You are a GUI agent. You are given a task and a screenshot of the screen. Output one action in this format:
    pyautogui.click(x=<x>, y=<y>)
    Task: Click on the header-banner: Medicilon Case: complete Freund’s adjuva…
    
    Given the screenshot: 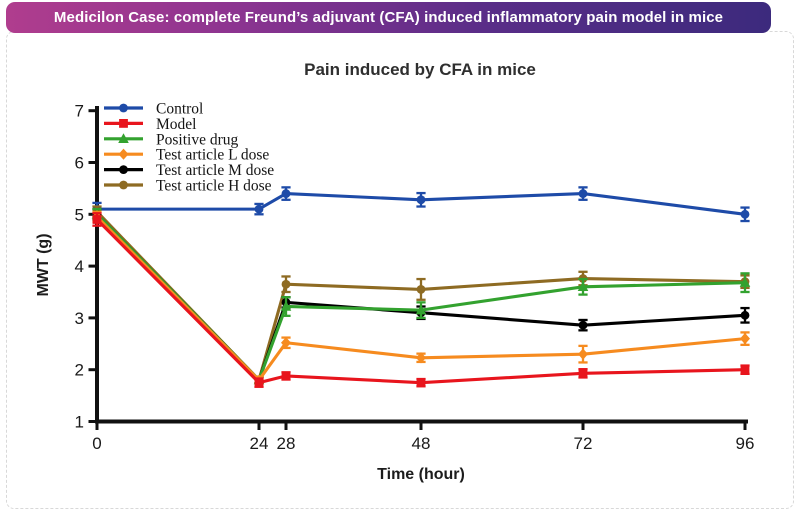 What is the action you would take?
    pyautogui.click(x=388, y=17)
    